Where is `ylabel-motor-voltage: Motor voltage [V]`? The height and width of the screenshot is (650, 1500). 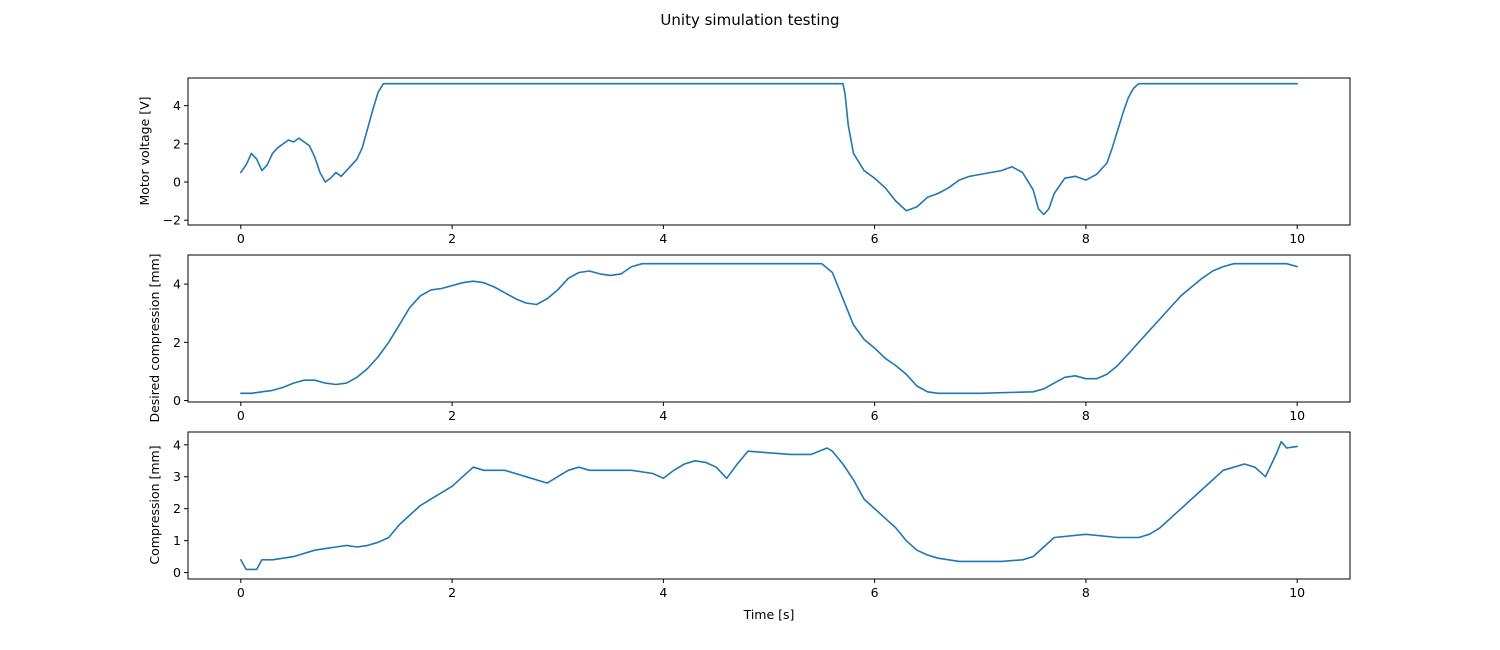
ylabel-motor-voltage: Motor voltage [V] is located at coordinates (144, 150).